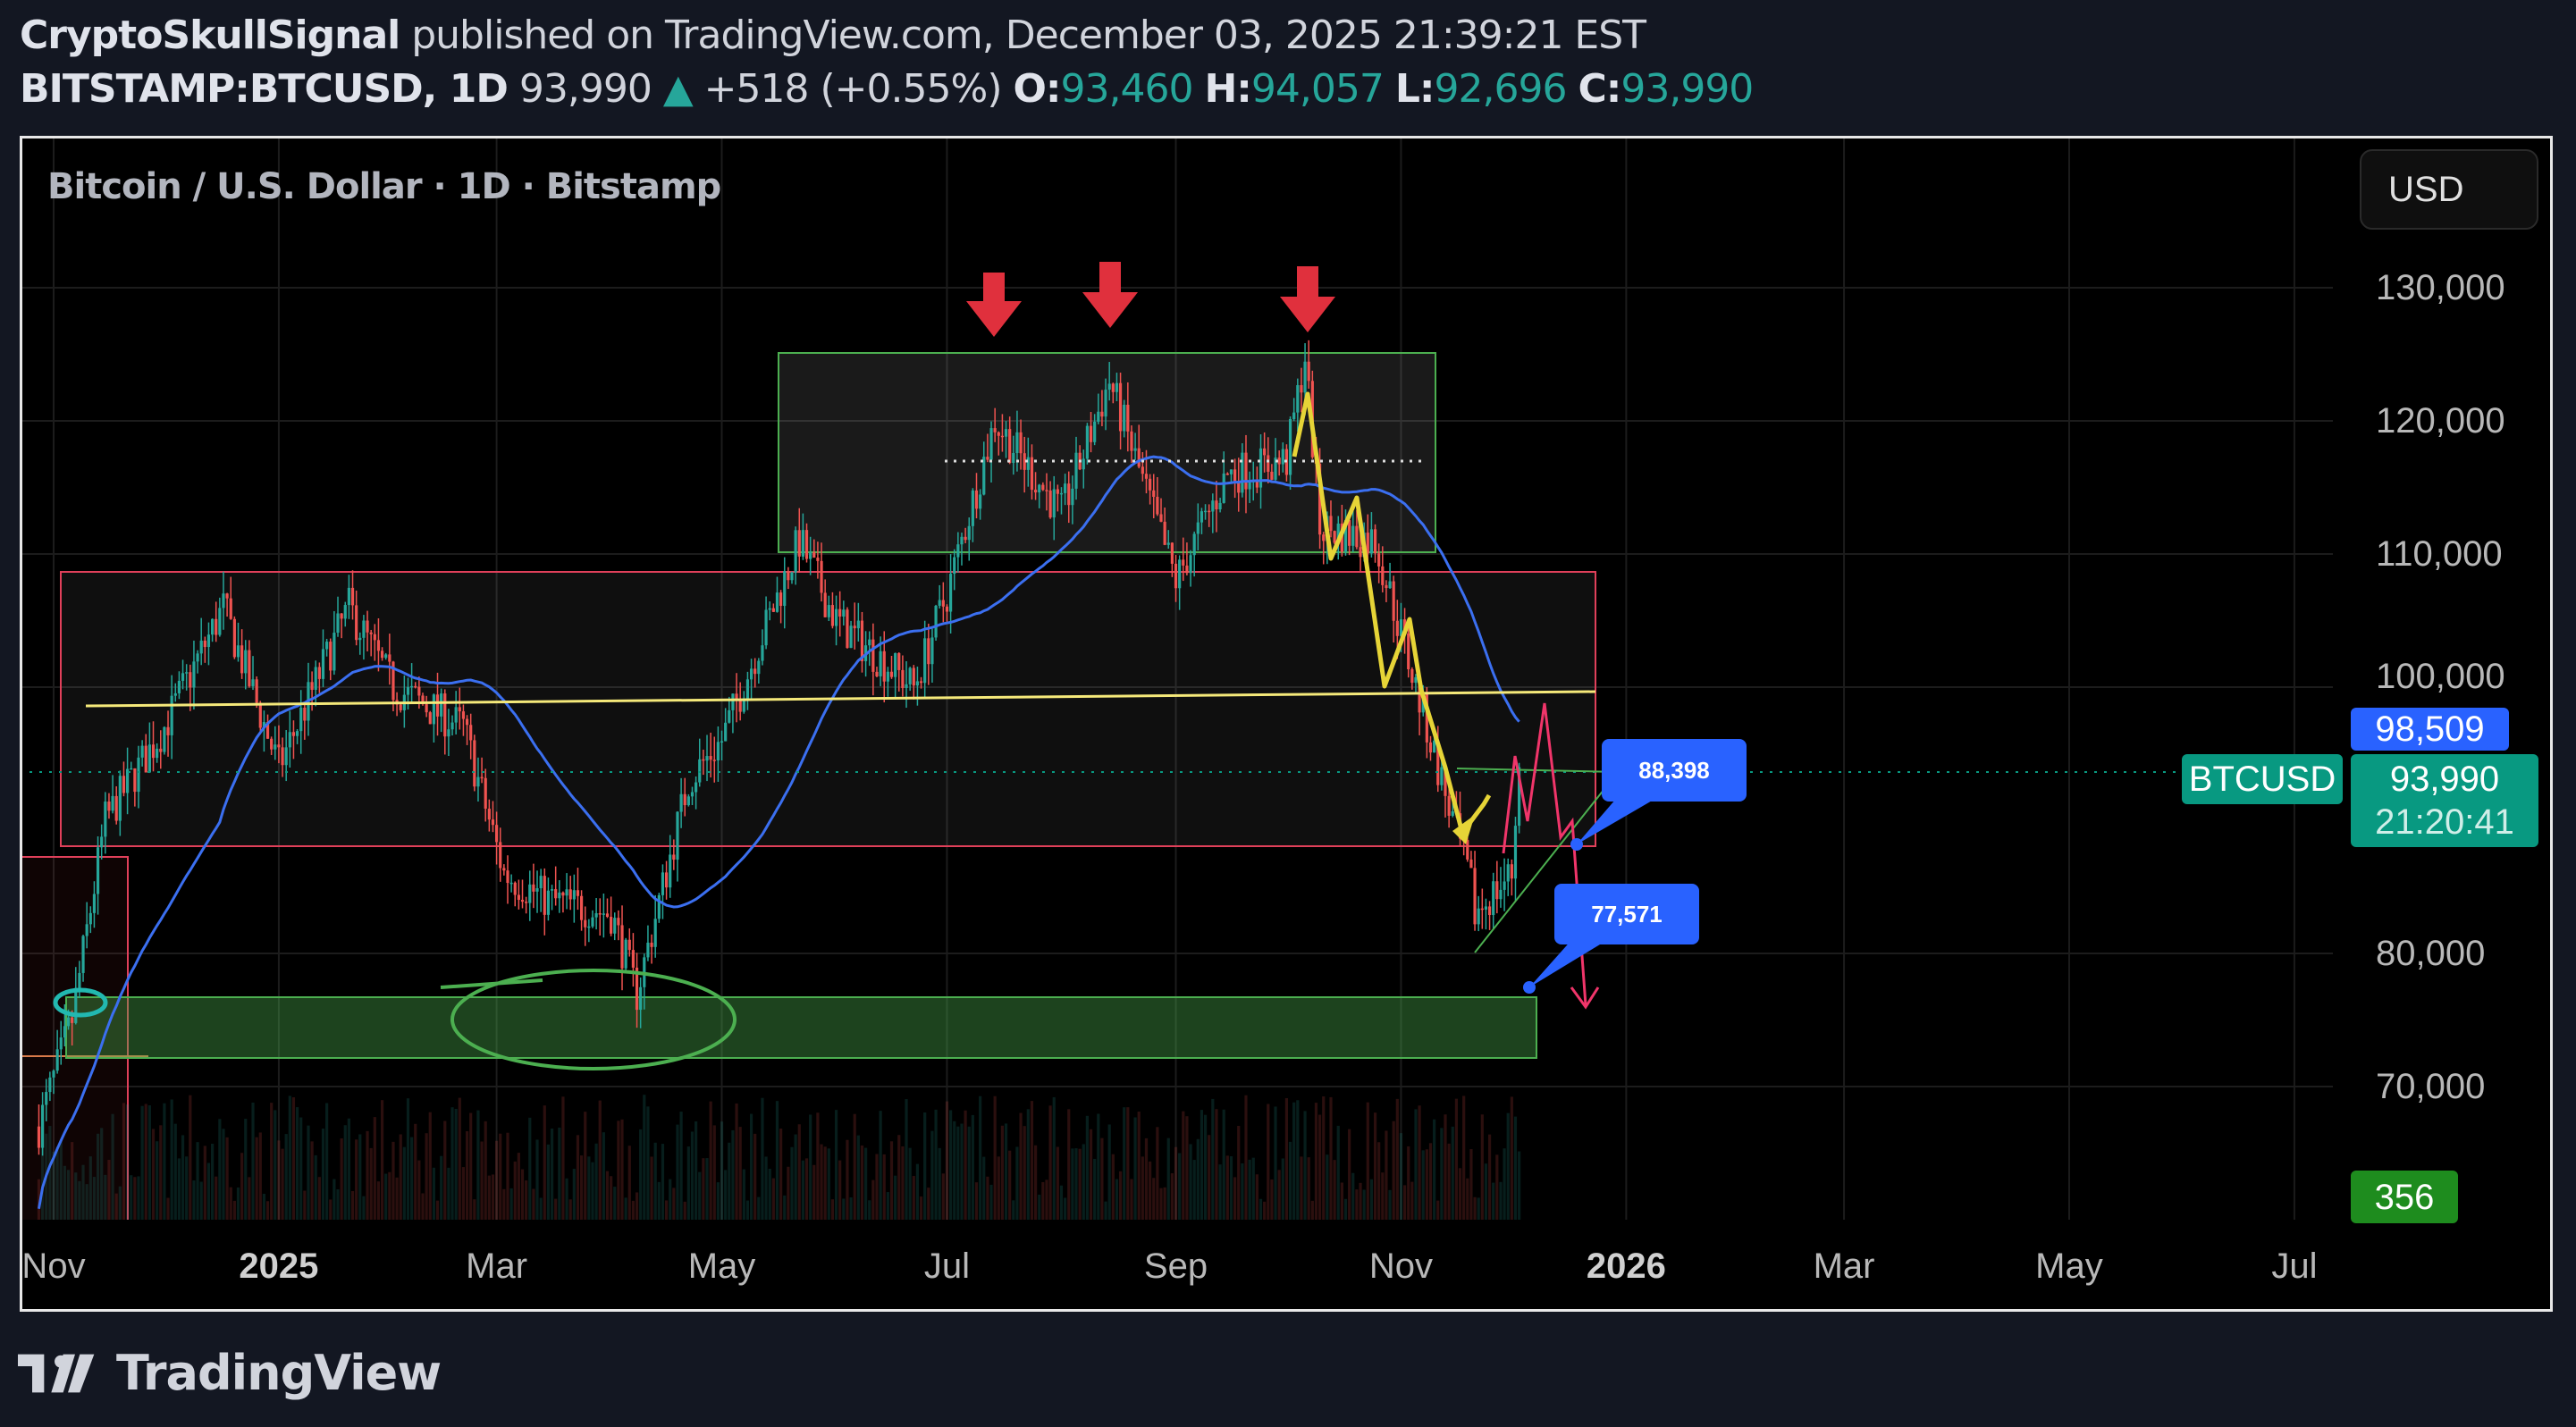 Image resolution: width=2576 pixels, height=1427 pixels. Describe the element at coordinates (828, 709) in the screenshot. I see `resistance-range-box` at that location.